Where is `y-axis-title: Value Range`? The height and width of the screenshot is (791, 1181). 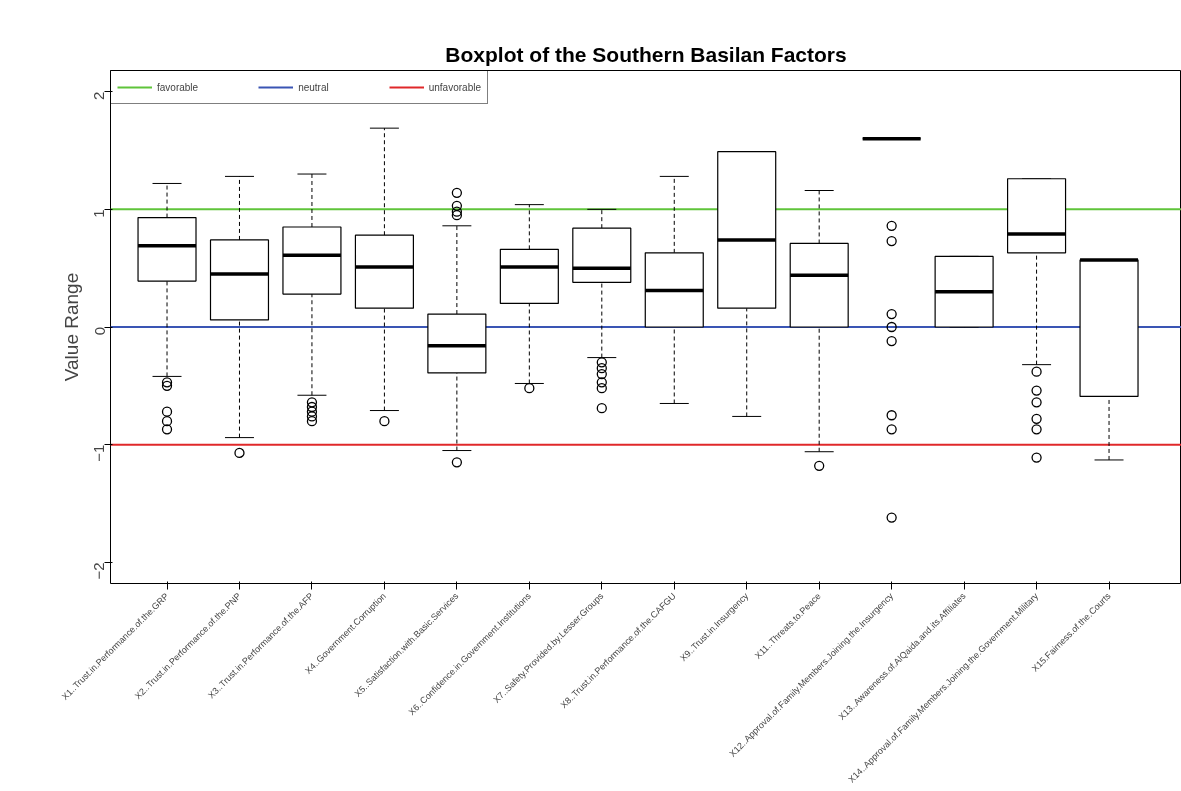 y-axis-title: Value Range is located at coordinates (71, 327).